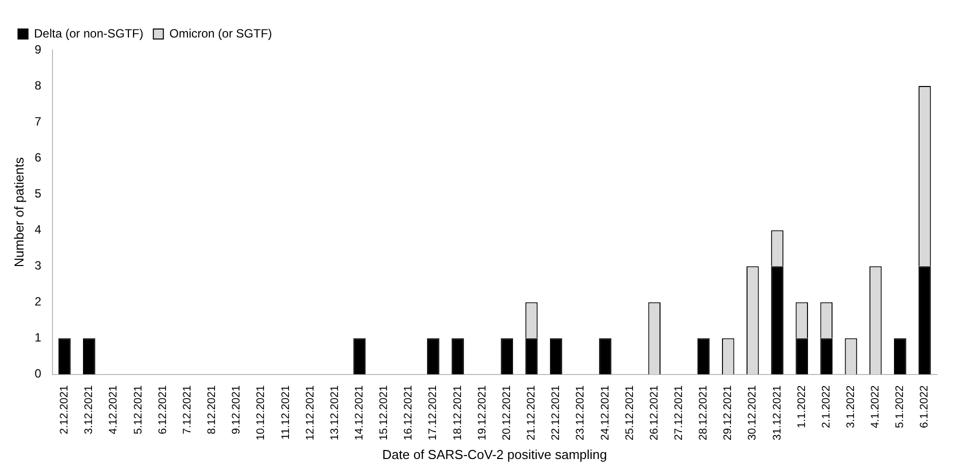 Image resolution: width=955 pixels, height=475 pixels. Describe the element at coordinates (162, 409) in the screenshot. I see `x-tick-label: 6.12.2021` at that location.